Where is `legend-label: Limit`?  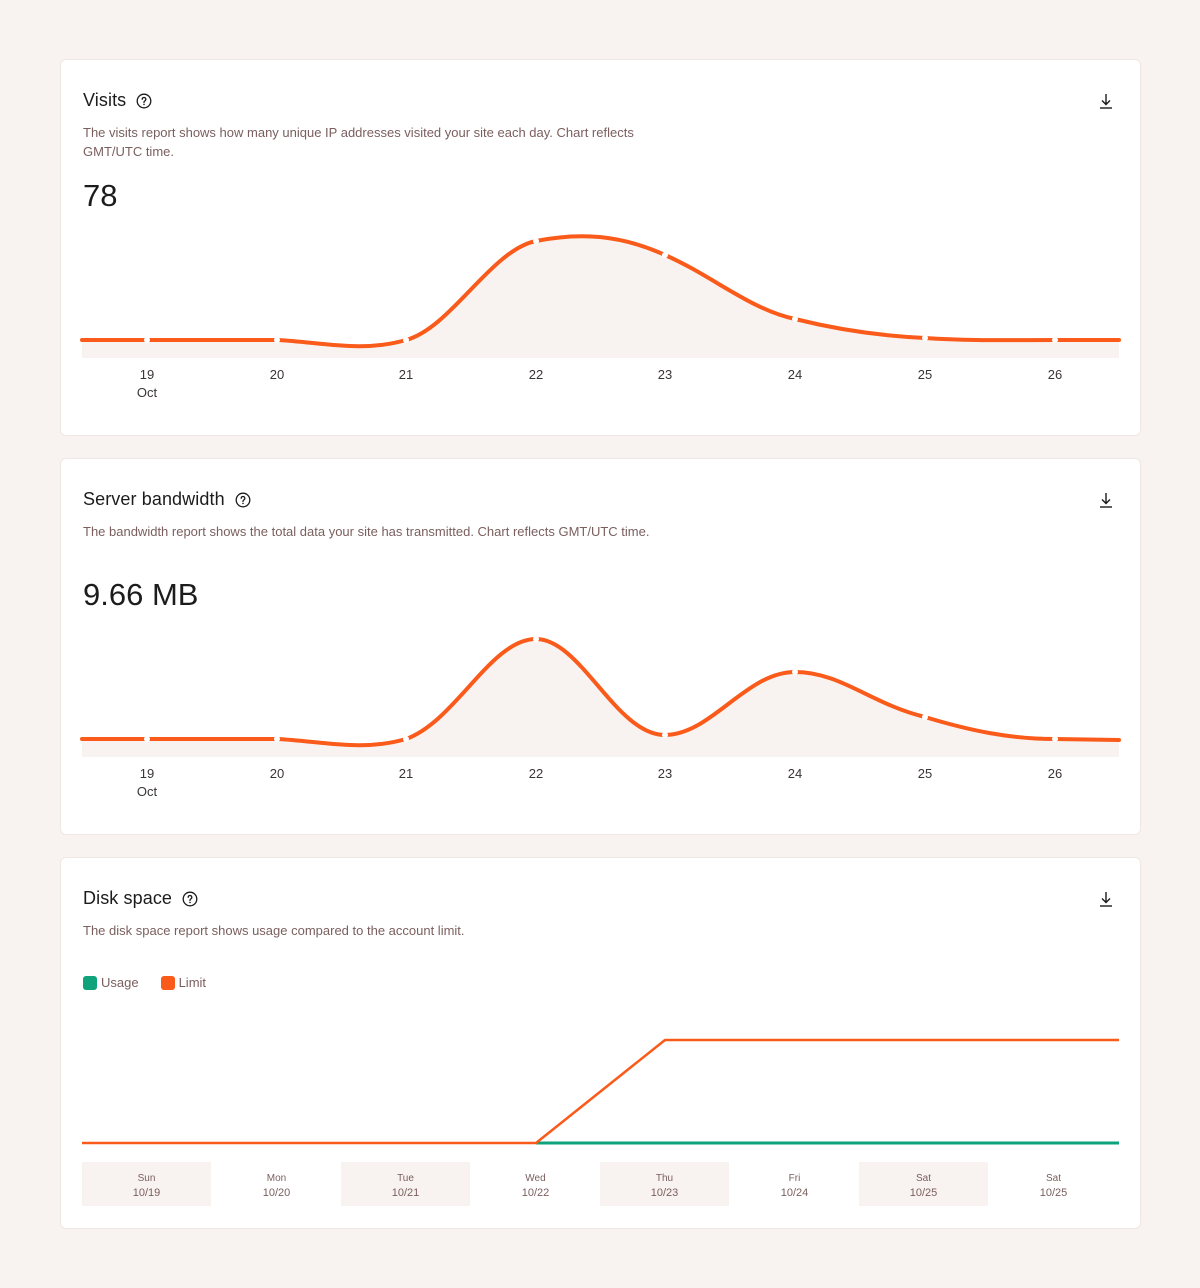 legend-label: Limit is located at coordinates (192, 982).